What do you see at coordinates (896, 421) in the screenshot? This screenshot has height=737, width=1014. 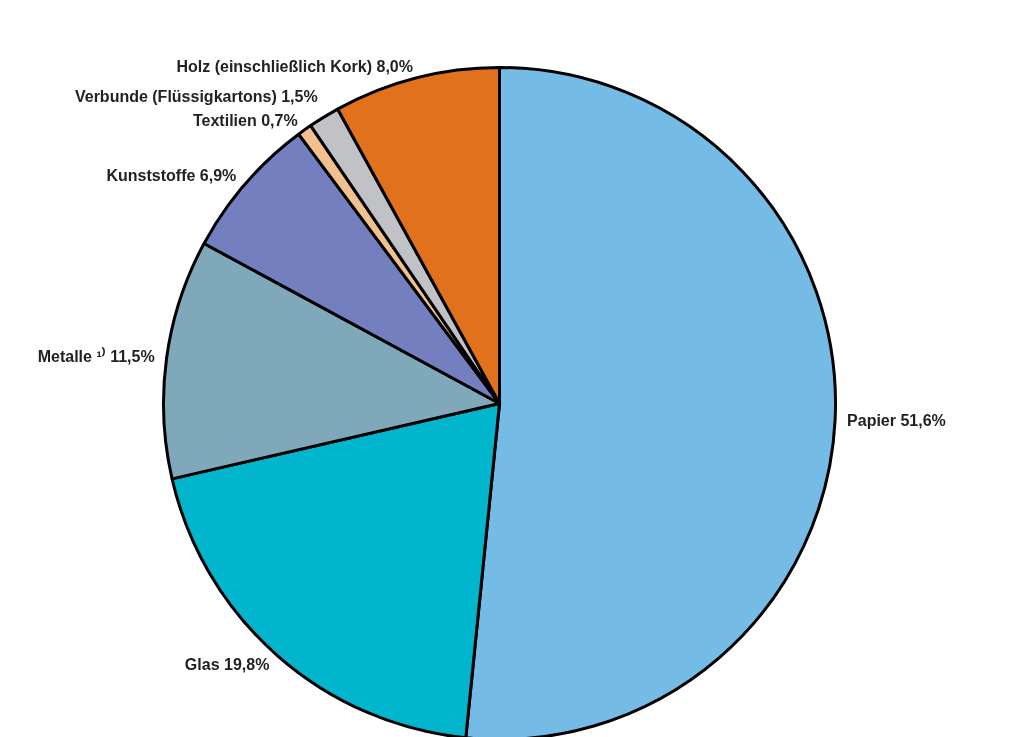 I see `slice-label: Papier 51,6%` at bounding box center [896, 421].